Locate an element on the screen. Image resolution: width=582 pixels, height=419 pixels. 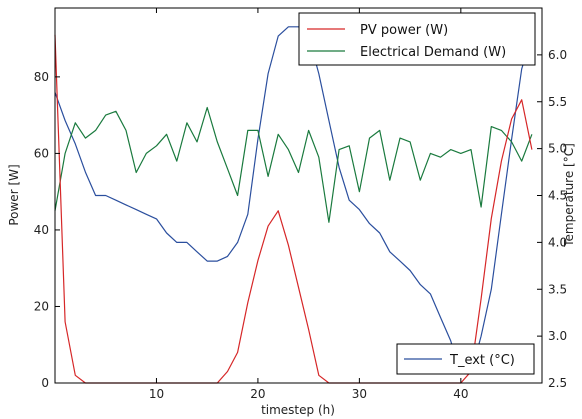
y2-tick-label-3: 4.0 is located at coordinates (557, 242).